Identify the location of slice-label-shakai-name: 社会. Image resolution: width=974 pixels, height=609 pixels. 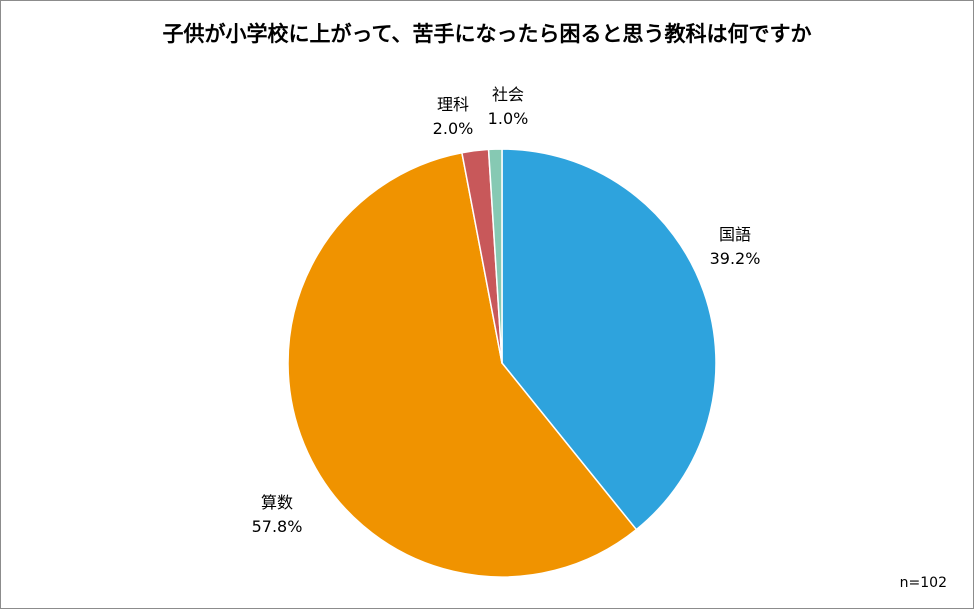
(507, 94).